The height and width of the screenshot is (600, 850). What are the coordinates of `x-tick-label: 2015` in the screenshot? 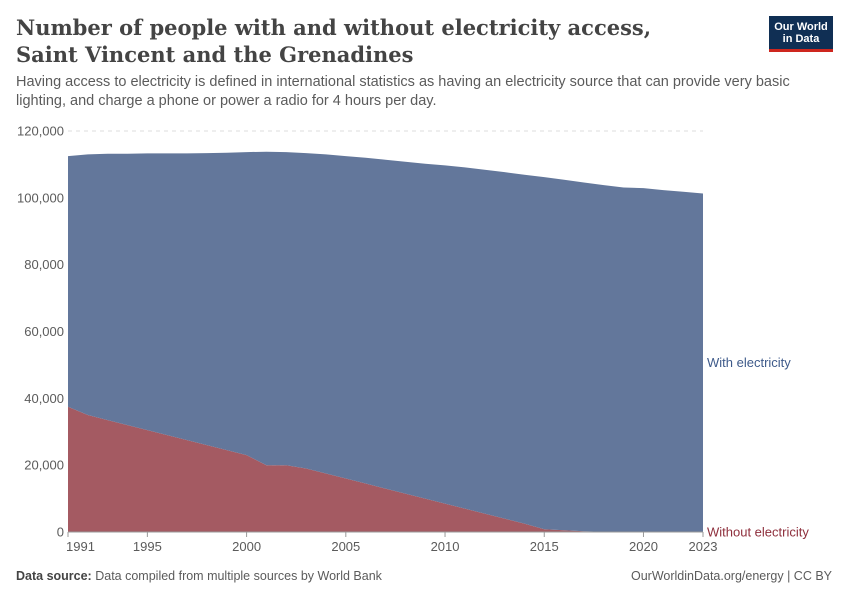 It's located at (544, 546).